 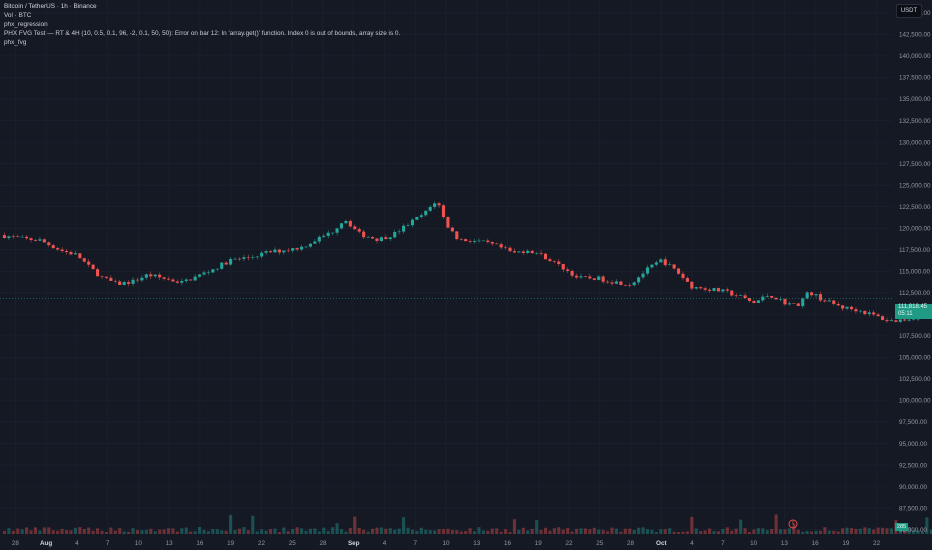 I want to click on currency-button: USDT, so click(x=909, y=11).